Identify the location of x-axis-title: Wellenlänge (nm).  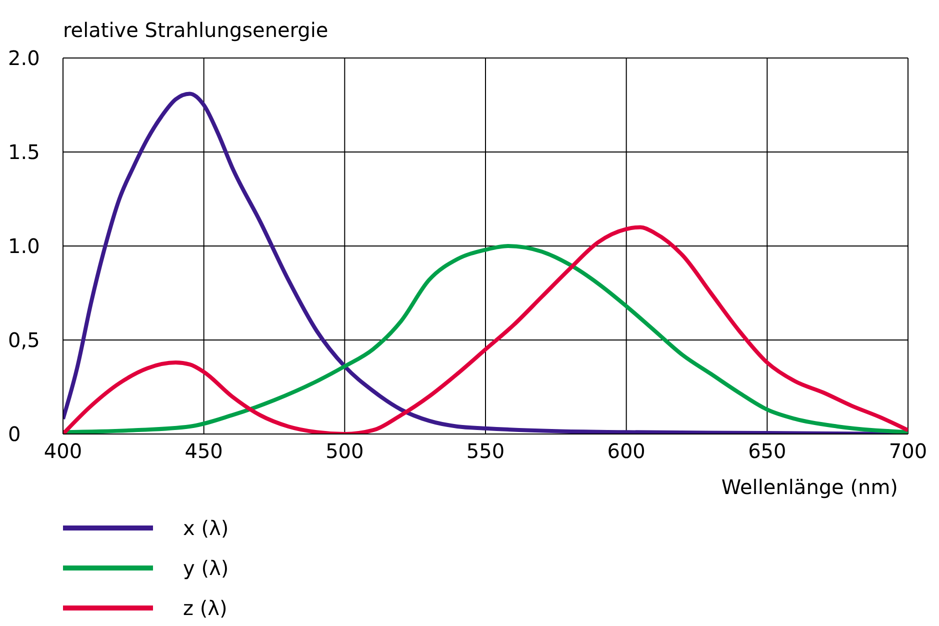
(809, 487).